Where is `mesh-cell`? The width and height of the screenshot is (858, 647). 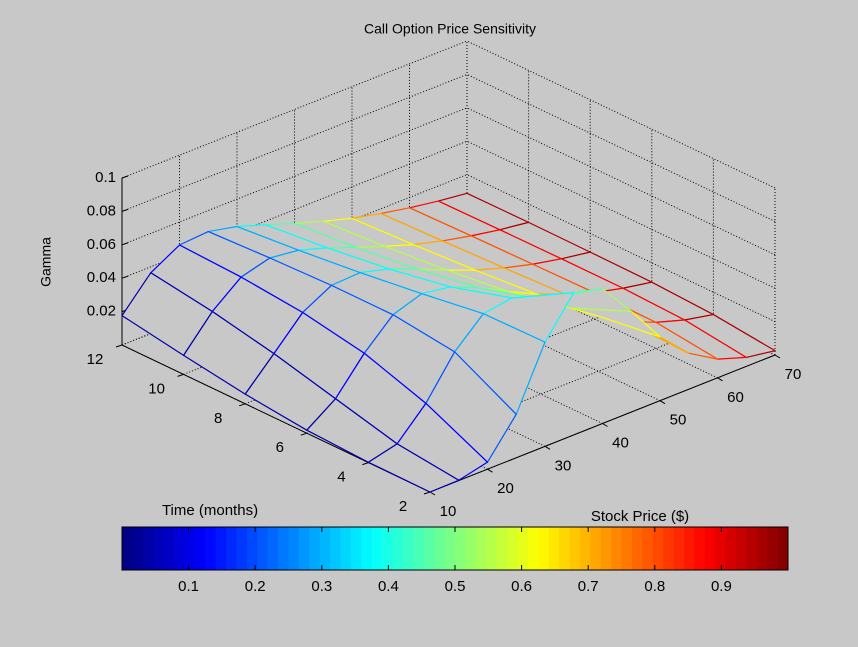 mesh-cell is located at coordinates (413, 468).